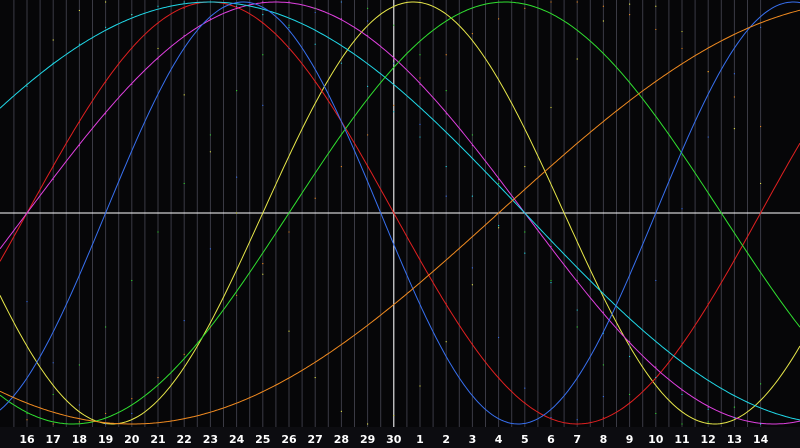  I want to click on x-tick-label: 5, so click(525, 439).